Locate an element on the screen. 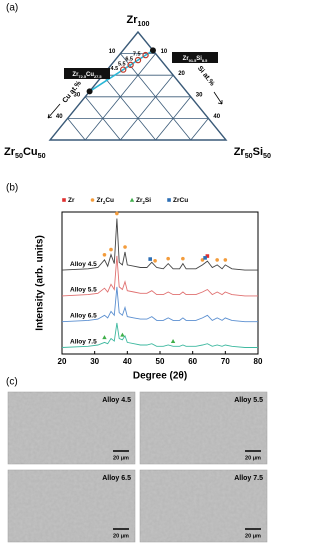 The height and width of the screenshot is (550, 320). micrograph-label: Alloy 4.5 is located at coordinates (116, 400).